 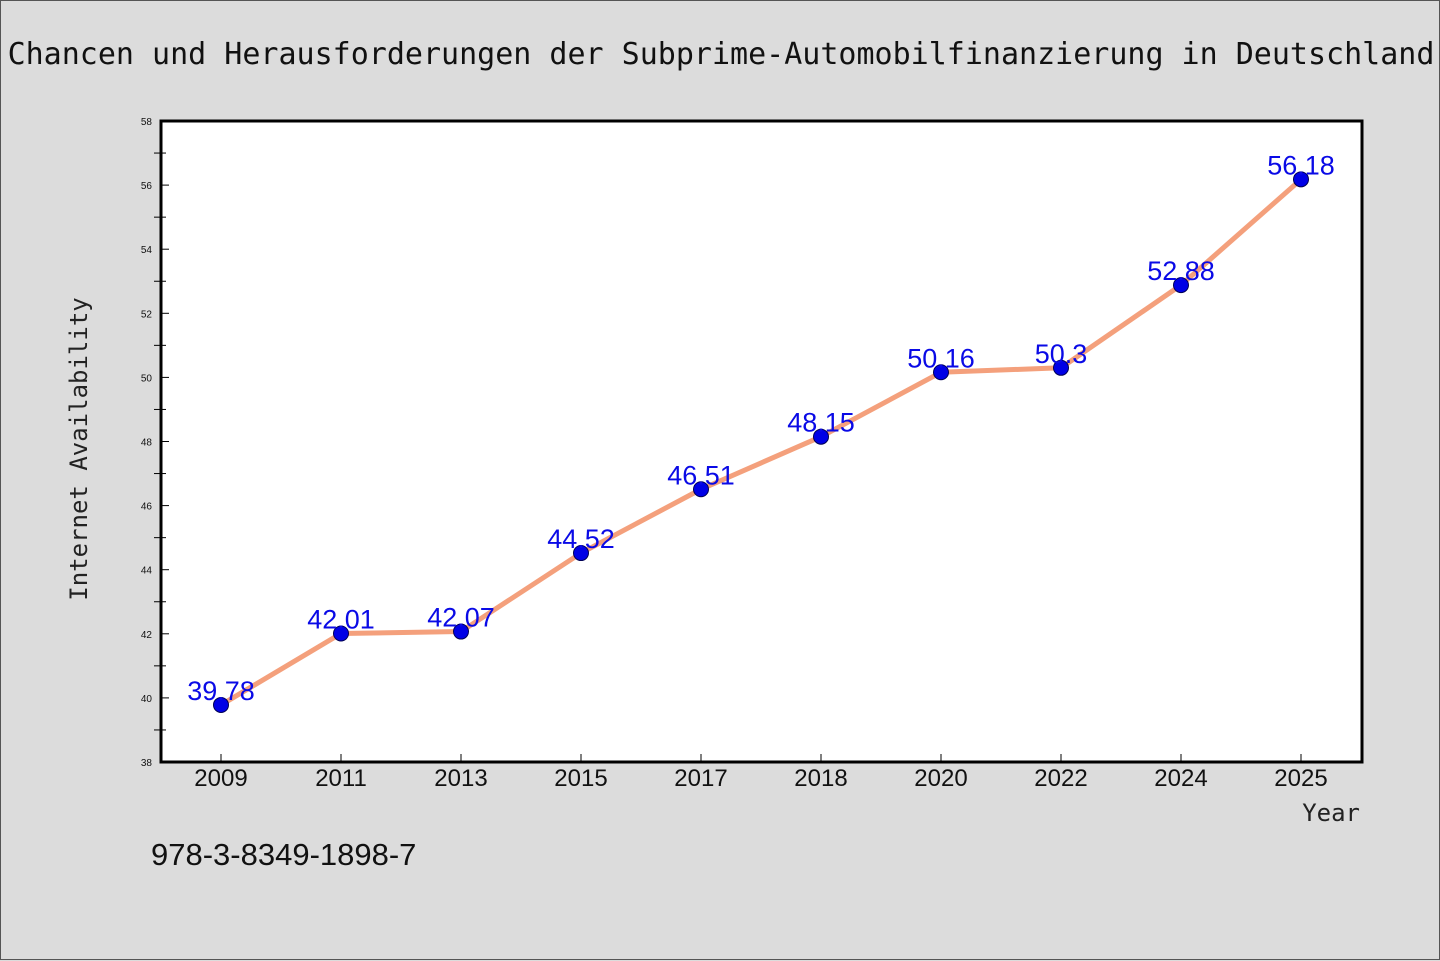 What do you see at coordinates (701, 475) in the screenshot?
I see `data-label: 46.51` at bounding box center [701, 475].